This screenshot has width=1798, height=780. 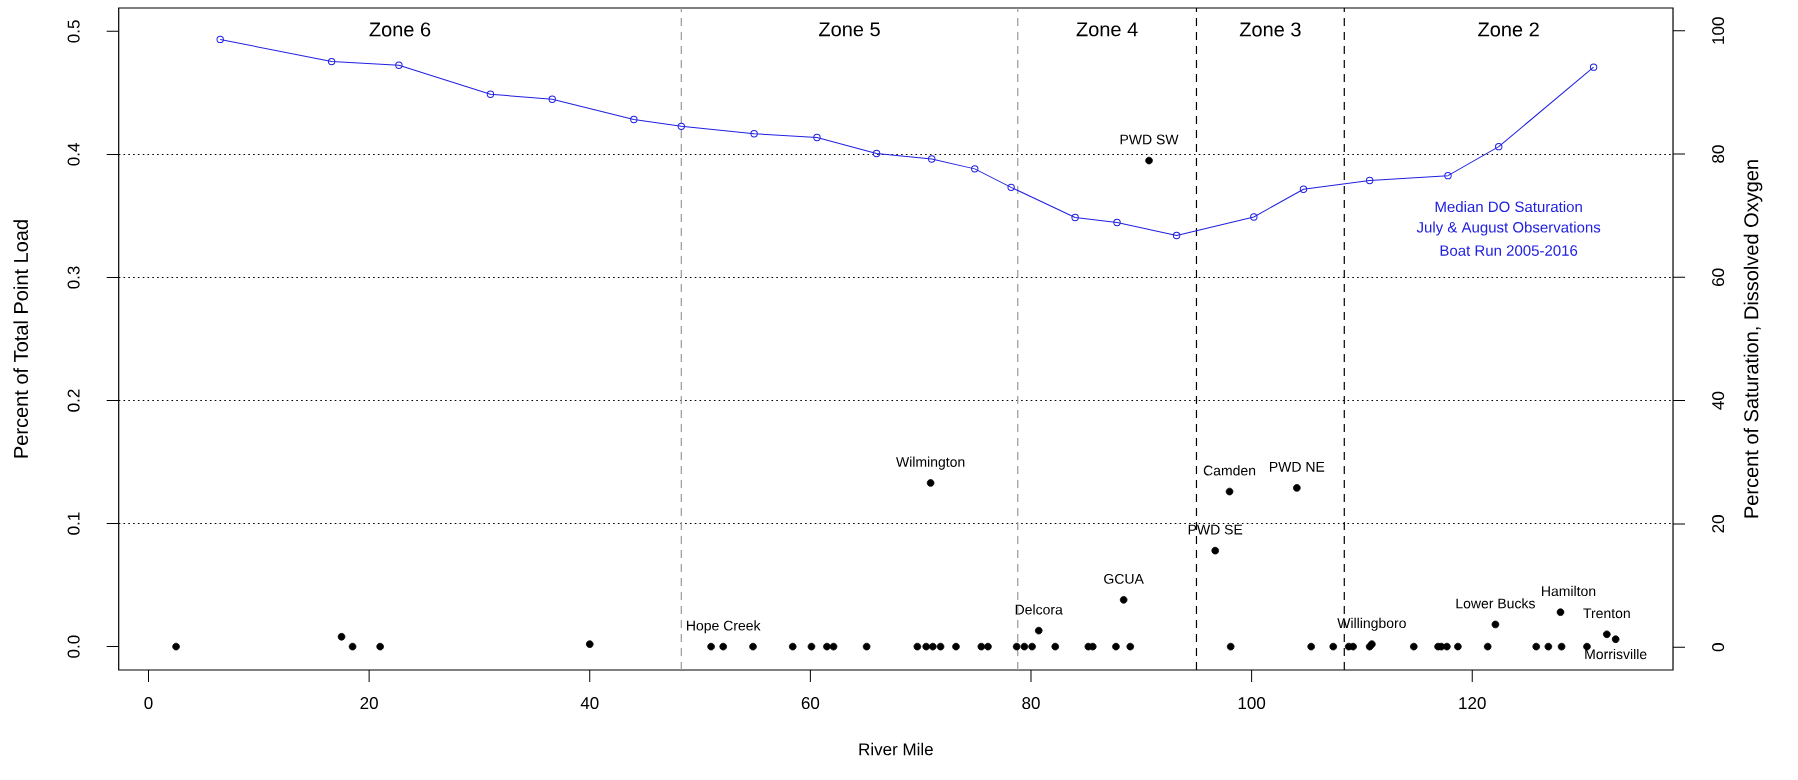 I want to click on annotation: Median DO Saturation, so click(x=1508, y=207).